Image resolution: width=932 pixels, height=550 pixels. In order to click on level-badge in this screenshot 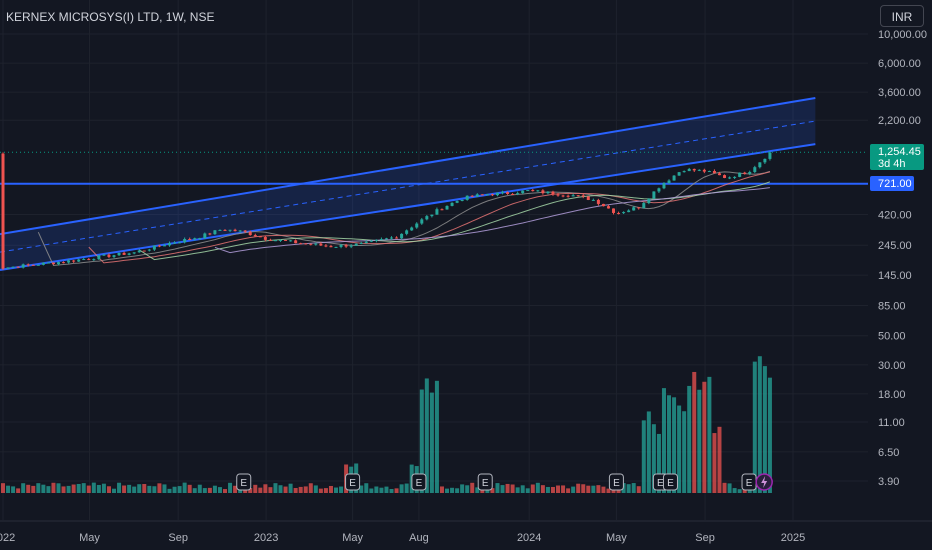, I will do `click(892, 183)`.